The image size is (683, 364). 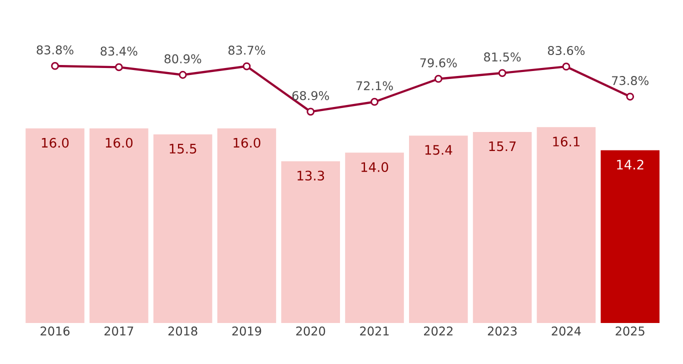 What do you see at coordinates (247, 50) in the screenshot?
I see `data-label: 83.7%` at bounding box center [247, 50].